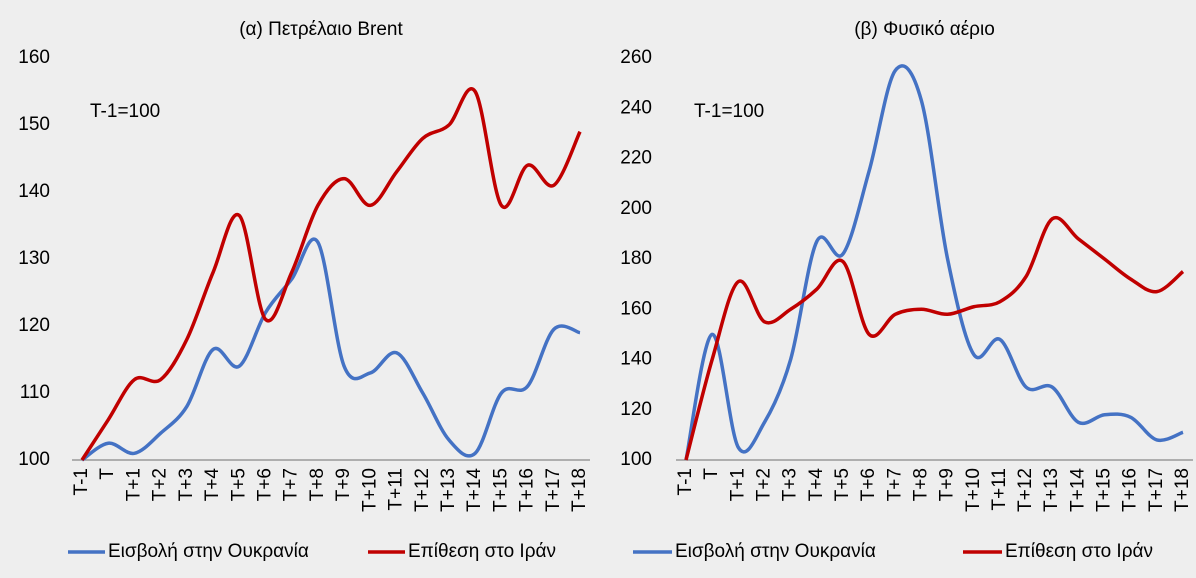  What do you see at coordinates (636, 57) in the screenshot?
I see `y-tick-label: 260` at bounding box center [636, 57].